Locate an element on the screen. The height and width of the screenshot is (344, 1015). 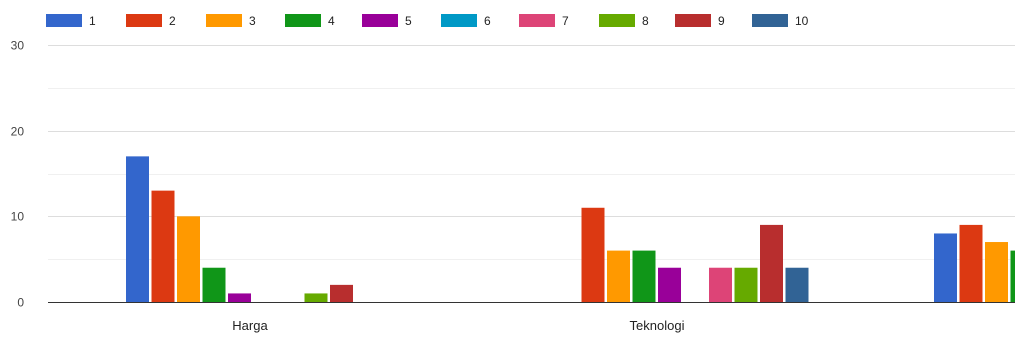
bar-series-8-Teknologi is located at coordinates (746, 285).